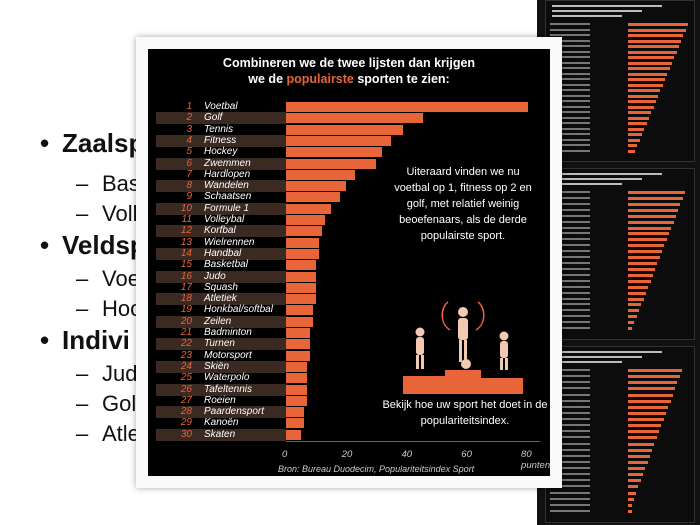 The image size is (700, 525). I want to click on bullet-label: Indivi, so click(96, 340).